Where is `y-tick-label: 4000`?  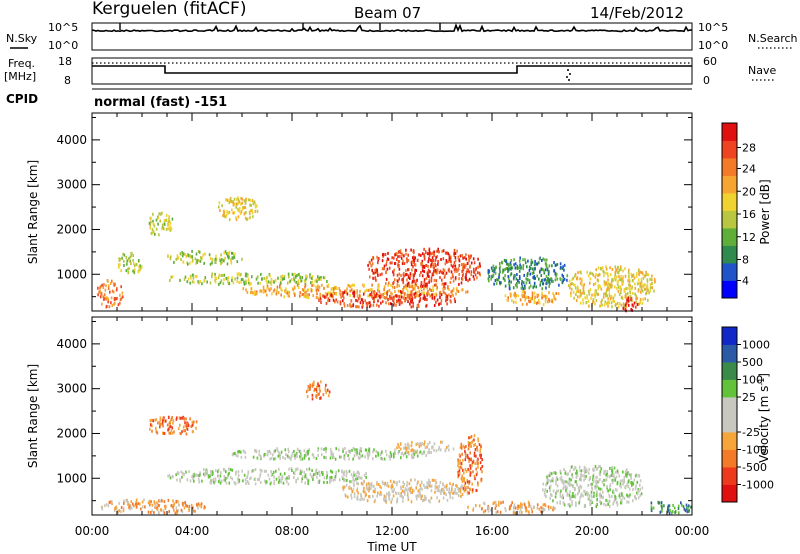 y-tick-label: 4000 is located at coordinates (71, 140).